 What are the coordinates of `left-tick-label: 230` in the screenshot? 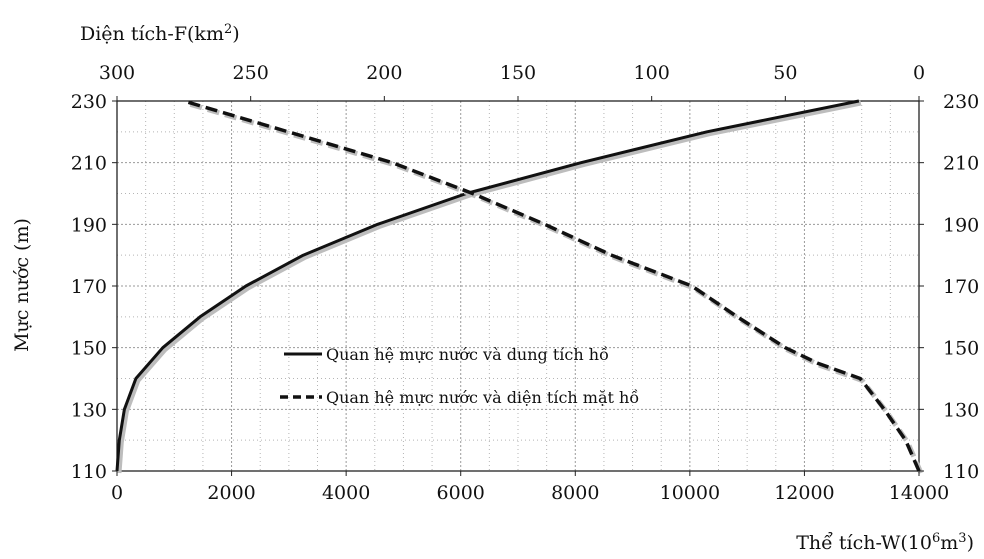 It's located at (89, 102).